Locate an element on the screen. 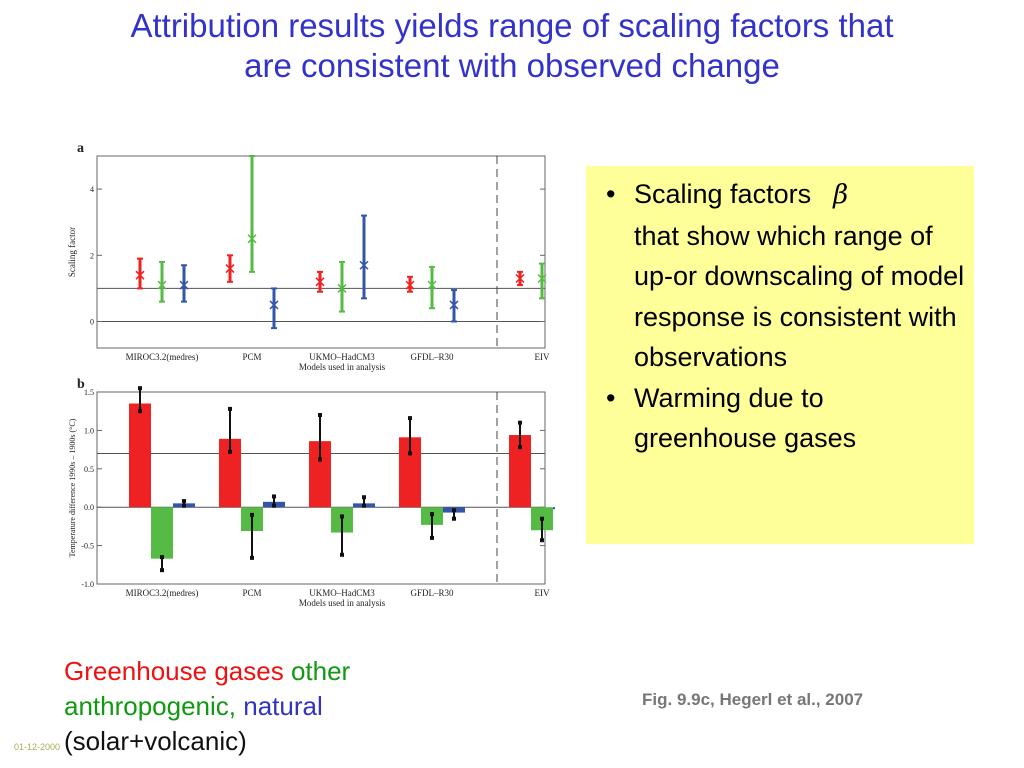 The width and height of the screenshot is (1024, 768). y-tick-label: -1.0 is located at coordinates (87, 584).